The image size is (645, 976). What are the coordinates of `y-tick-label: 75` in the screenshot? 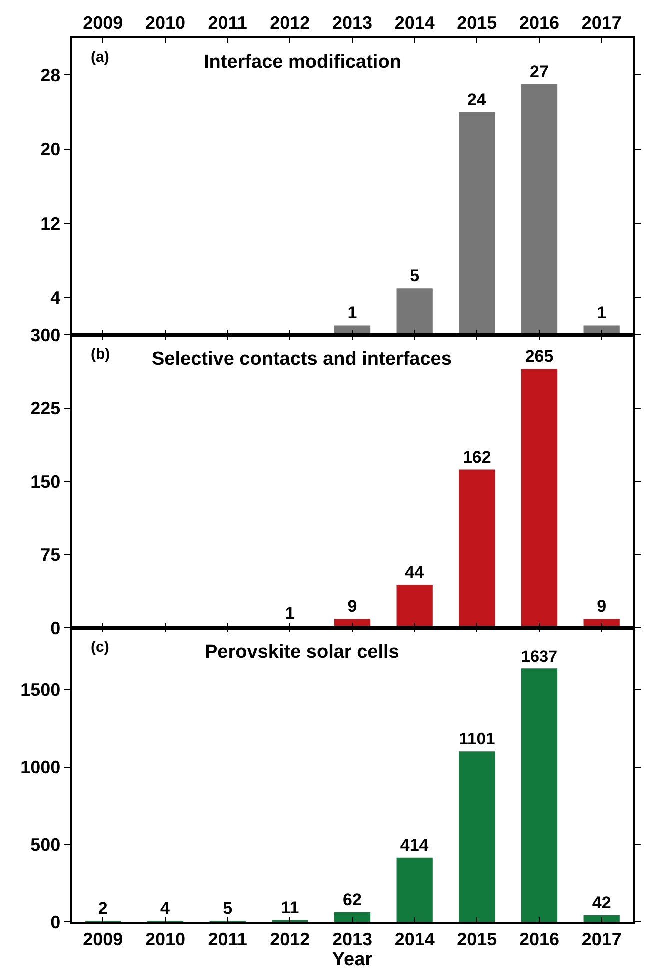 It's located at (50, 555).